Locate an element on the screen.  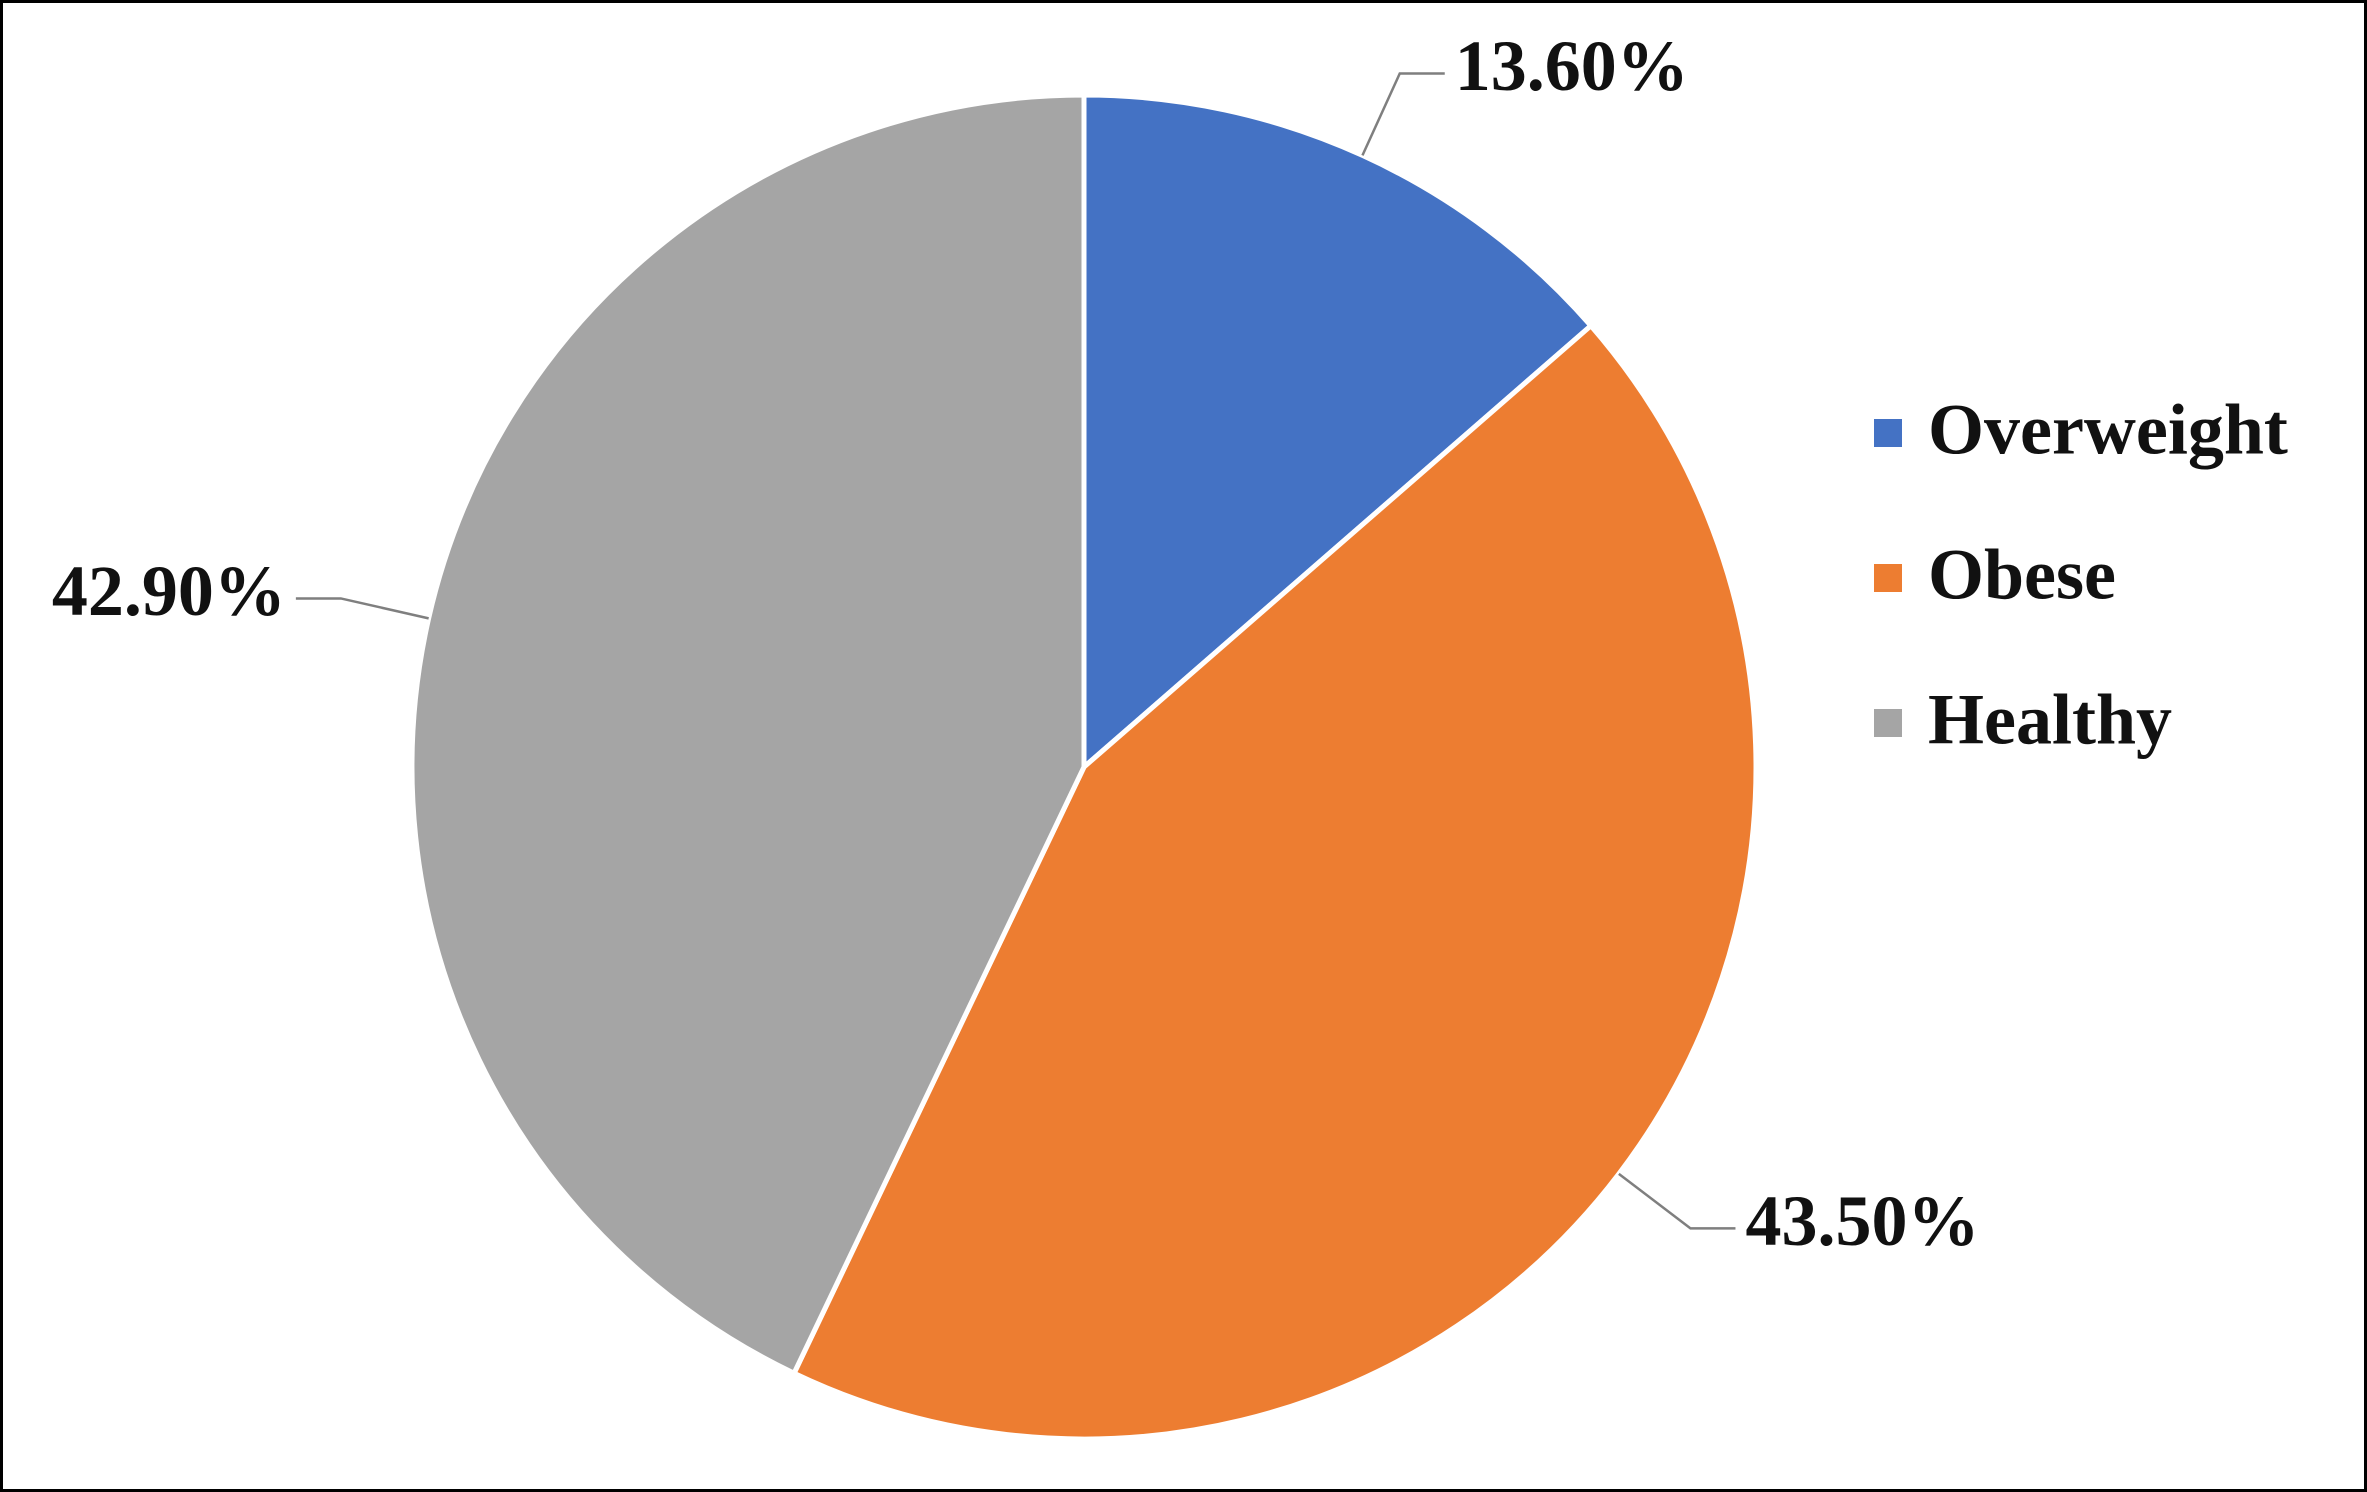
data-label: 42.90% is located at coordinates (169, 591).